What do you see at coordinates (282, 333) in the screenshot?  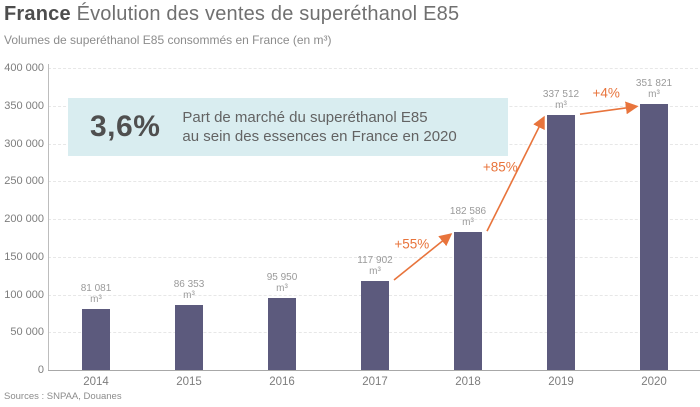 I see `bar-2016` at bounding box center [282, 333].